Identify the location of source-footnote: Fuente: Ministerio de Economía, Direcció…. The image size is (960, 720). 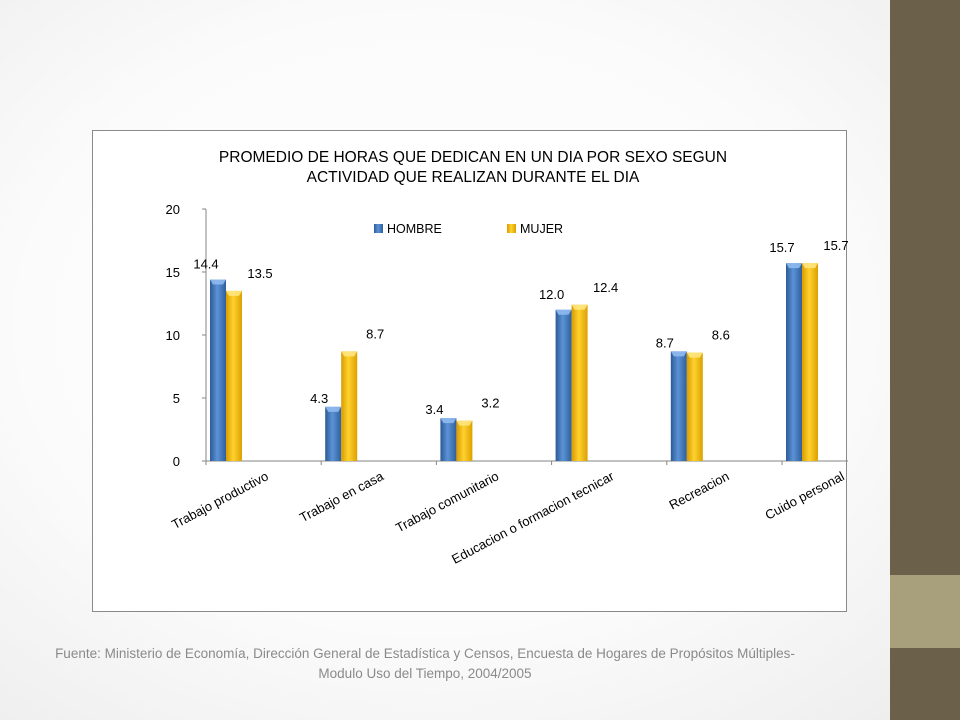
(425, 663).